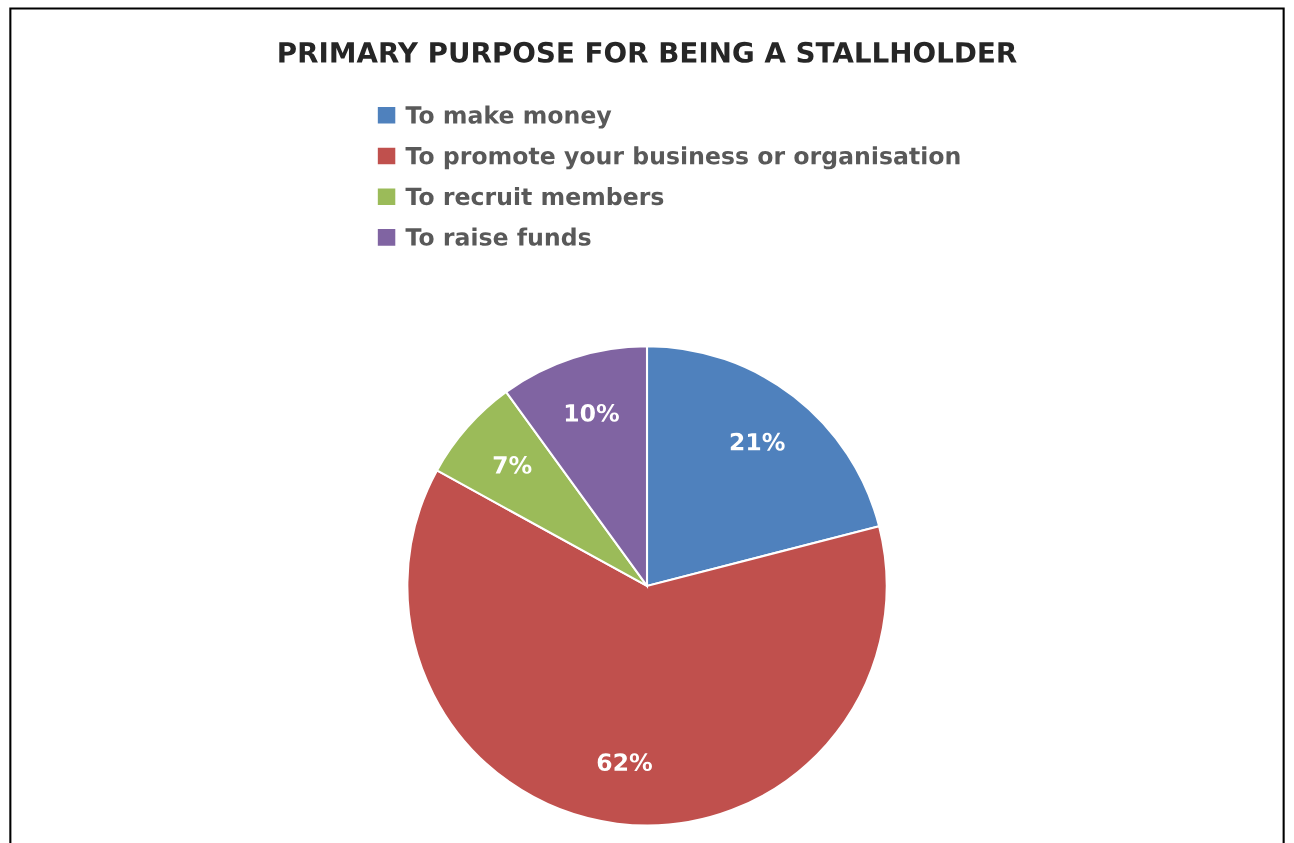  Describe the element at coordinates (508, 117) in the screenshot. I see `legend-label: To make money` at that location.